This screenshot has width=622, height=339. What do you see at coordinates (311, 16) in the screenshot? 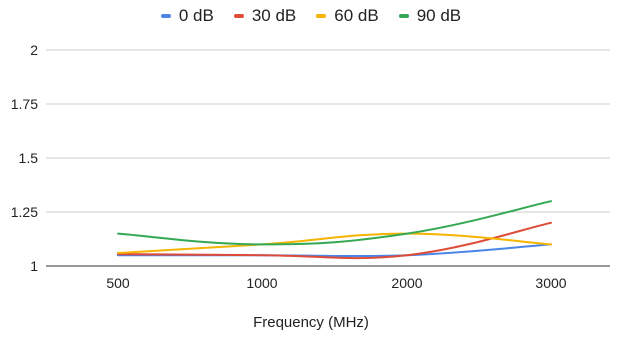
I see `chart-legend: 0 dB 30 dB 60 dB 90 dB` at bounding box center [311, 16].